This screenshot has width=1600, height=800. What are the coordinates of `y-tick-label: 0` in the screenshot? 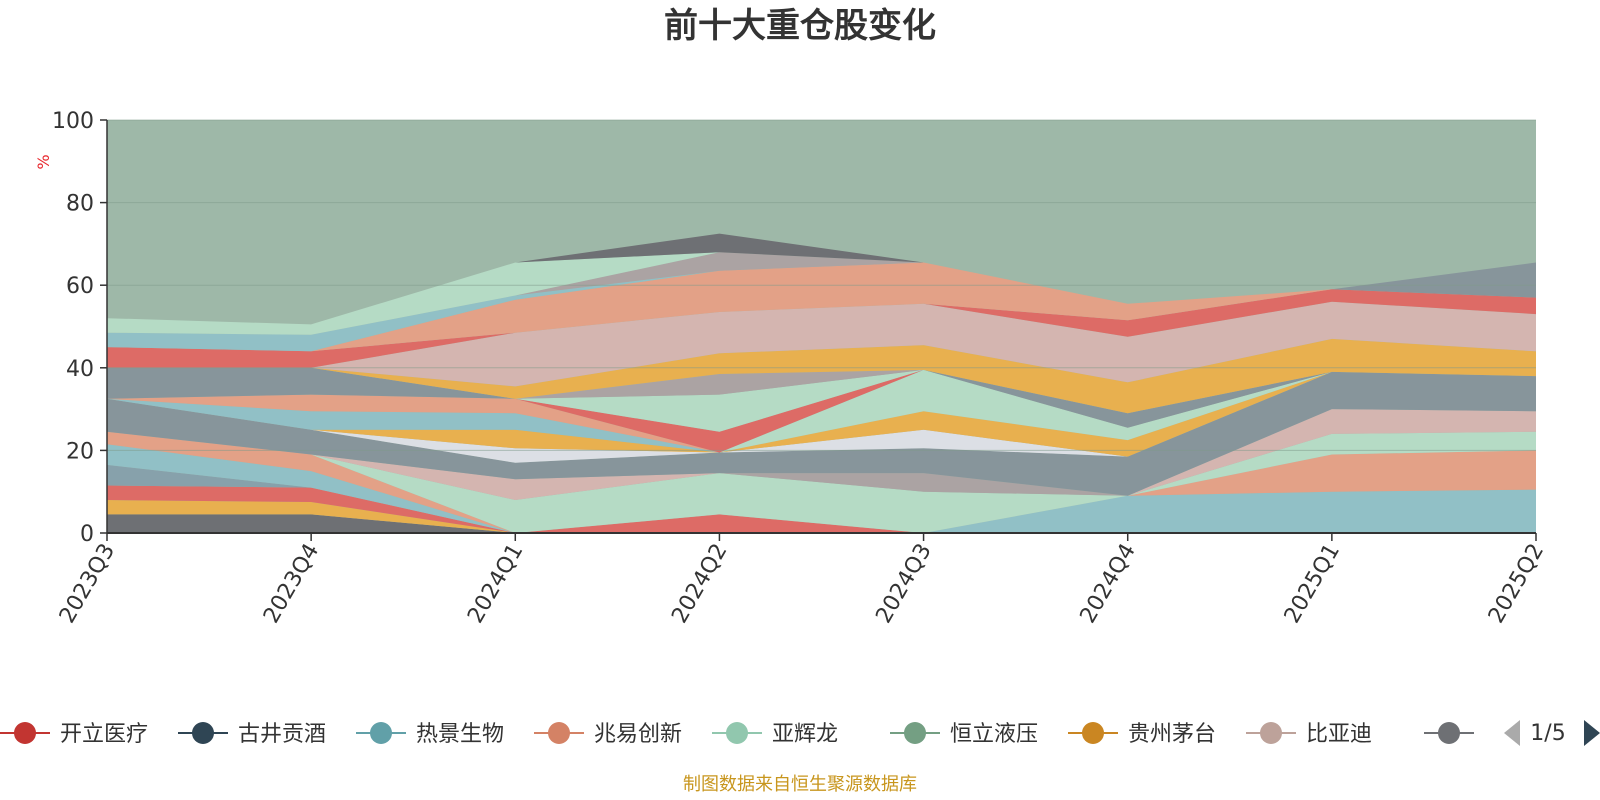 It's located at (87, 534).